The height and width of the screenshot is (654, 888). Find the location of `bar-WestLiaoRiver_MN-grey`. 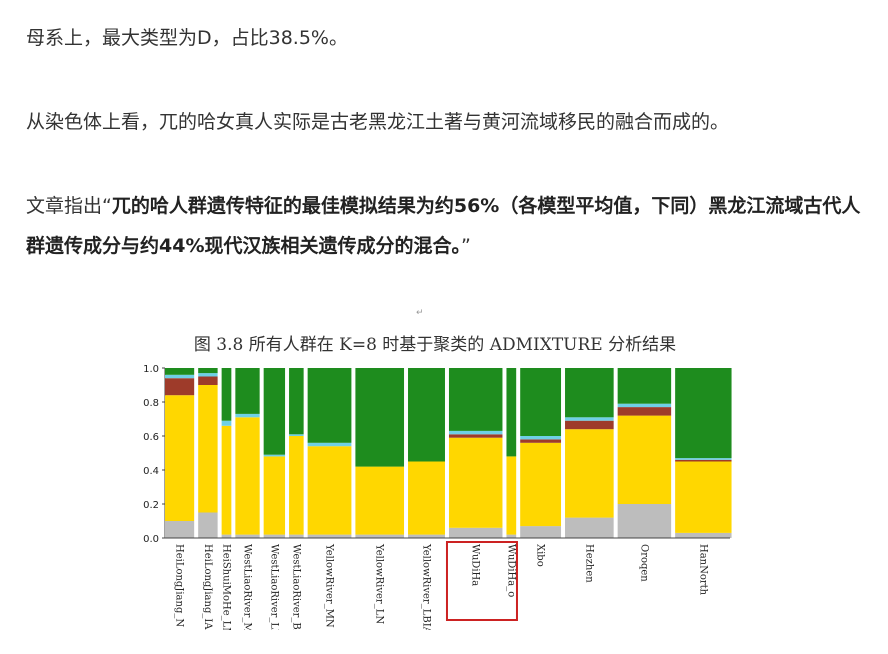

bar-WestLiaoRiver_MN-grey is located at coordinates (247, 536).